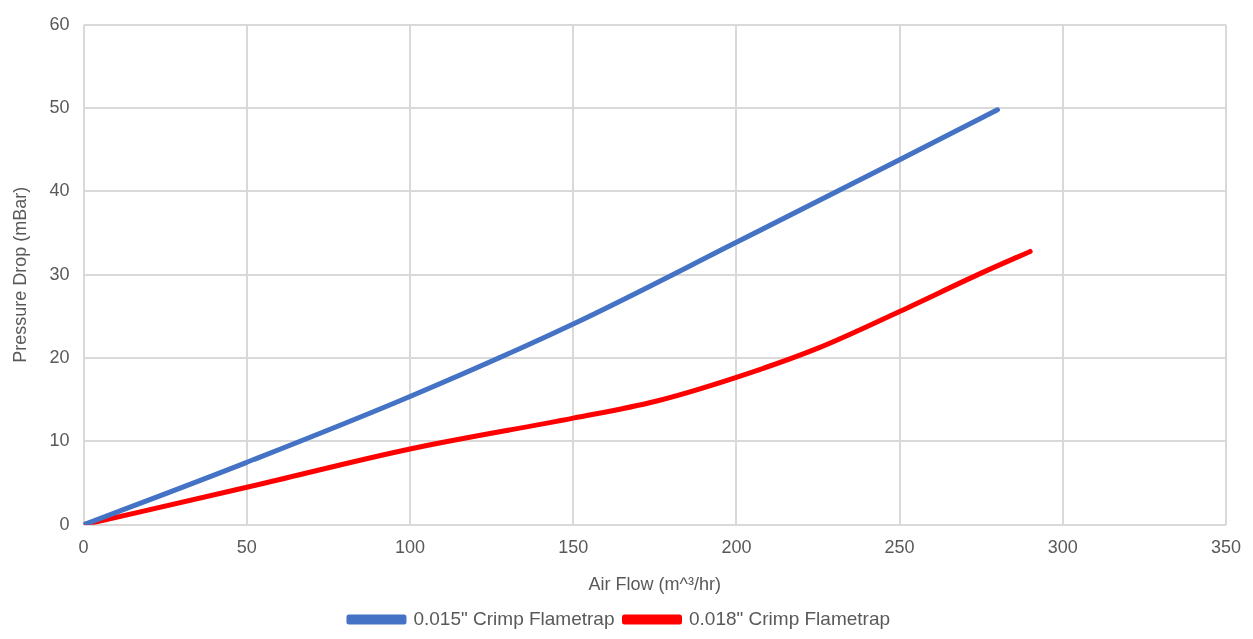  What do you see at coordinates (83, 546) in the screenshot?
I see `x-tick-label: 0` at bounding box center [83, 546].